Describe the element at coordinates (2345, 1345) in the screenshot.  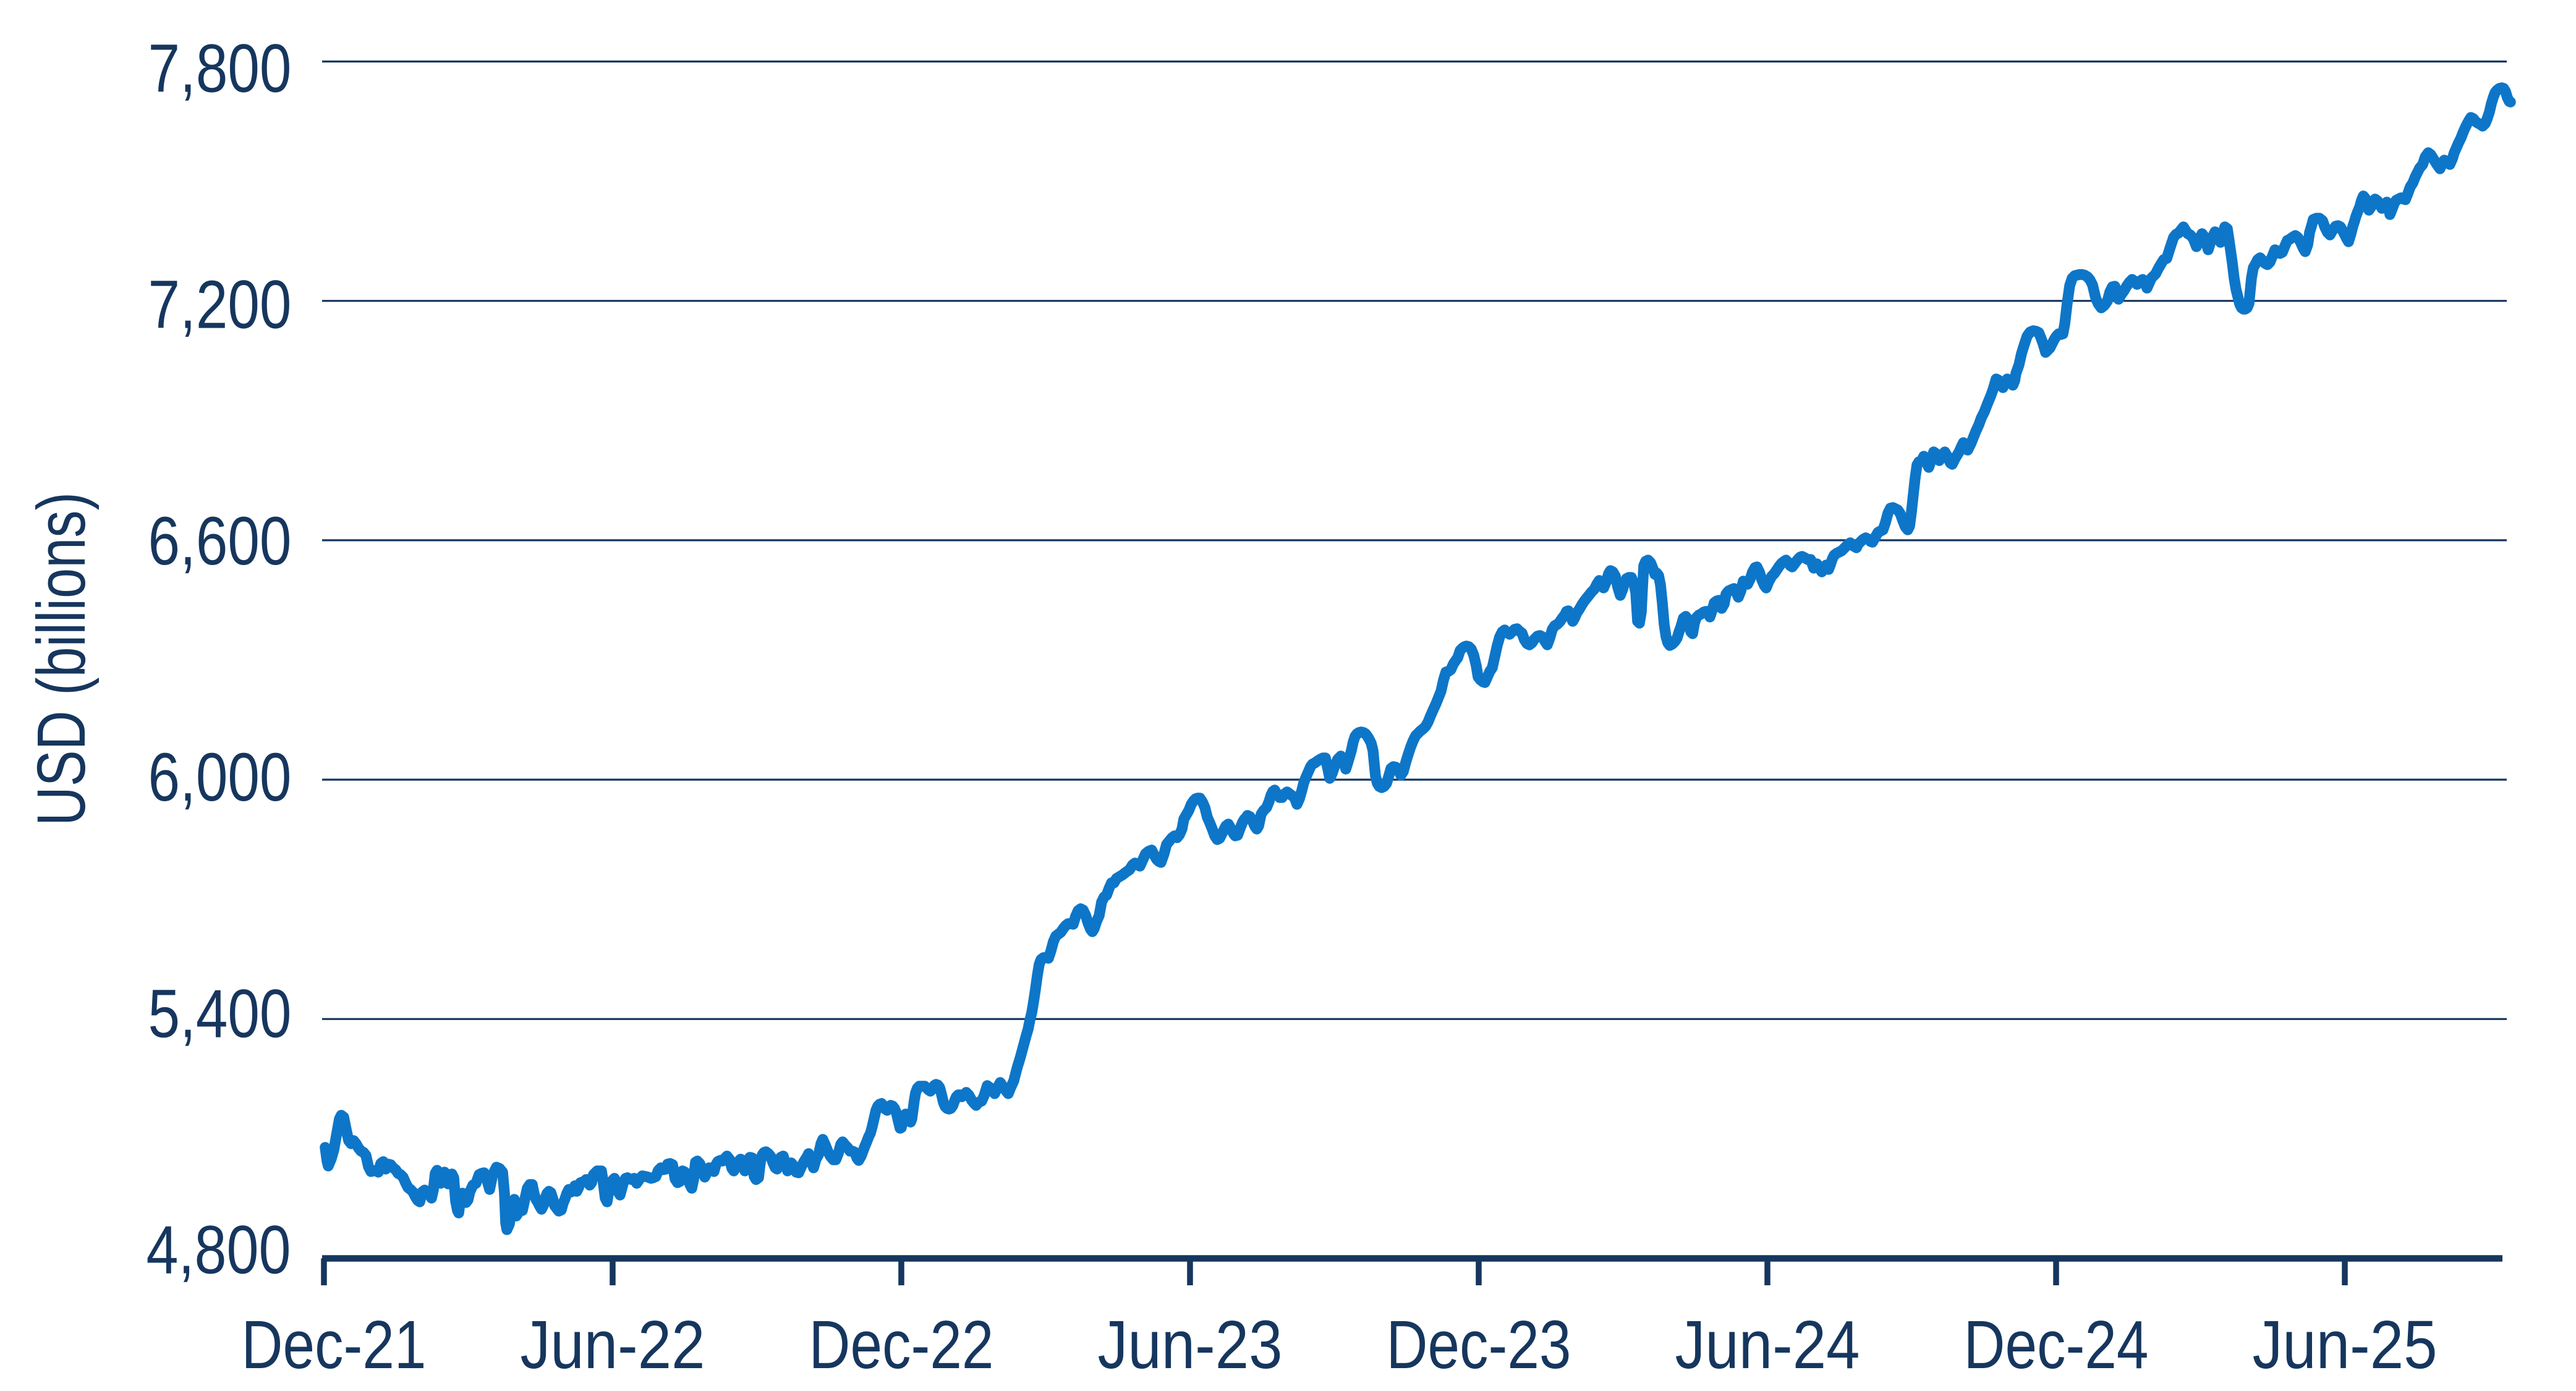
I see `svg-text: Jun-25` at that location.